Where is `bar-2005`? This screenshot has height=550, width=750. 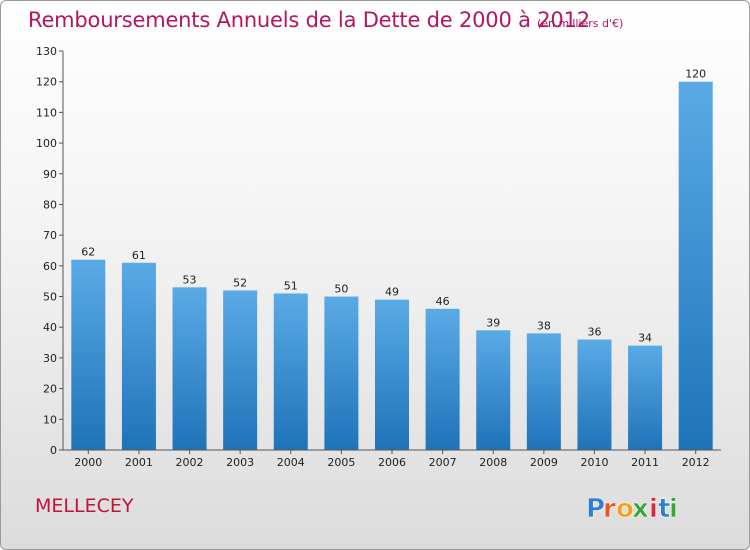 bar-2005 is located at coordinates (341, 373).